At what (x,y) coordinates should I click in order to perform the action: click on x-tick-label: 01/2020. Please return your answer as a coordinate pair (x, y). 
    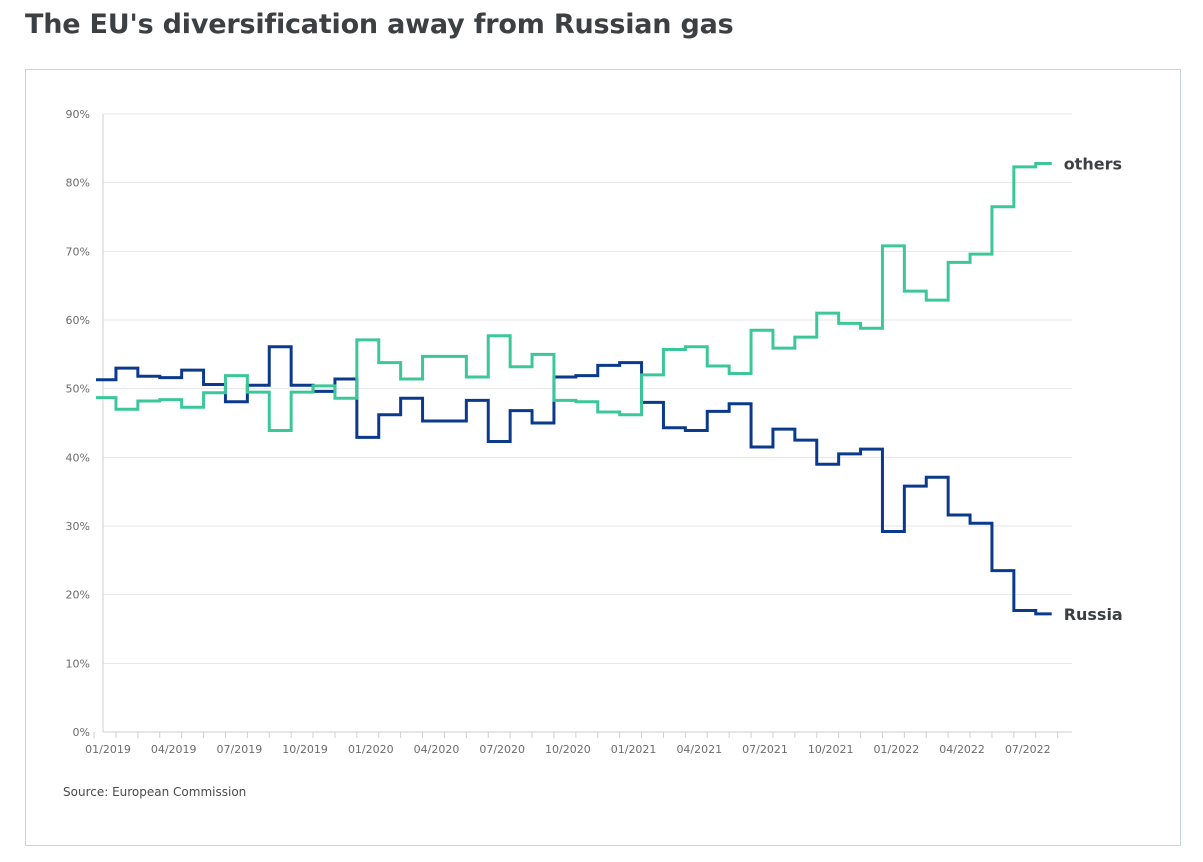
    Looking at the image, I should click on (371, 749).